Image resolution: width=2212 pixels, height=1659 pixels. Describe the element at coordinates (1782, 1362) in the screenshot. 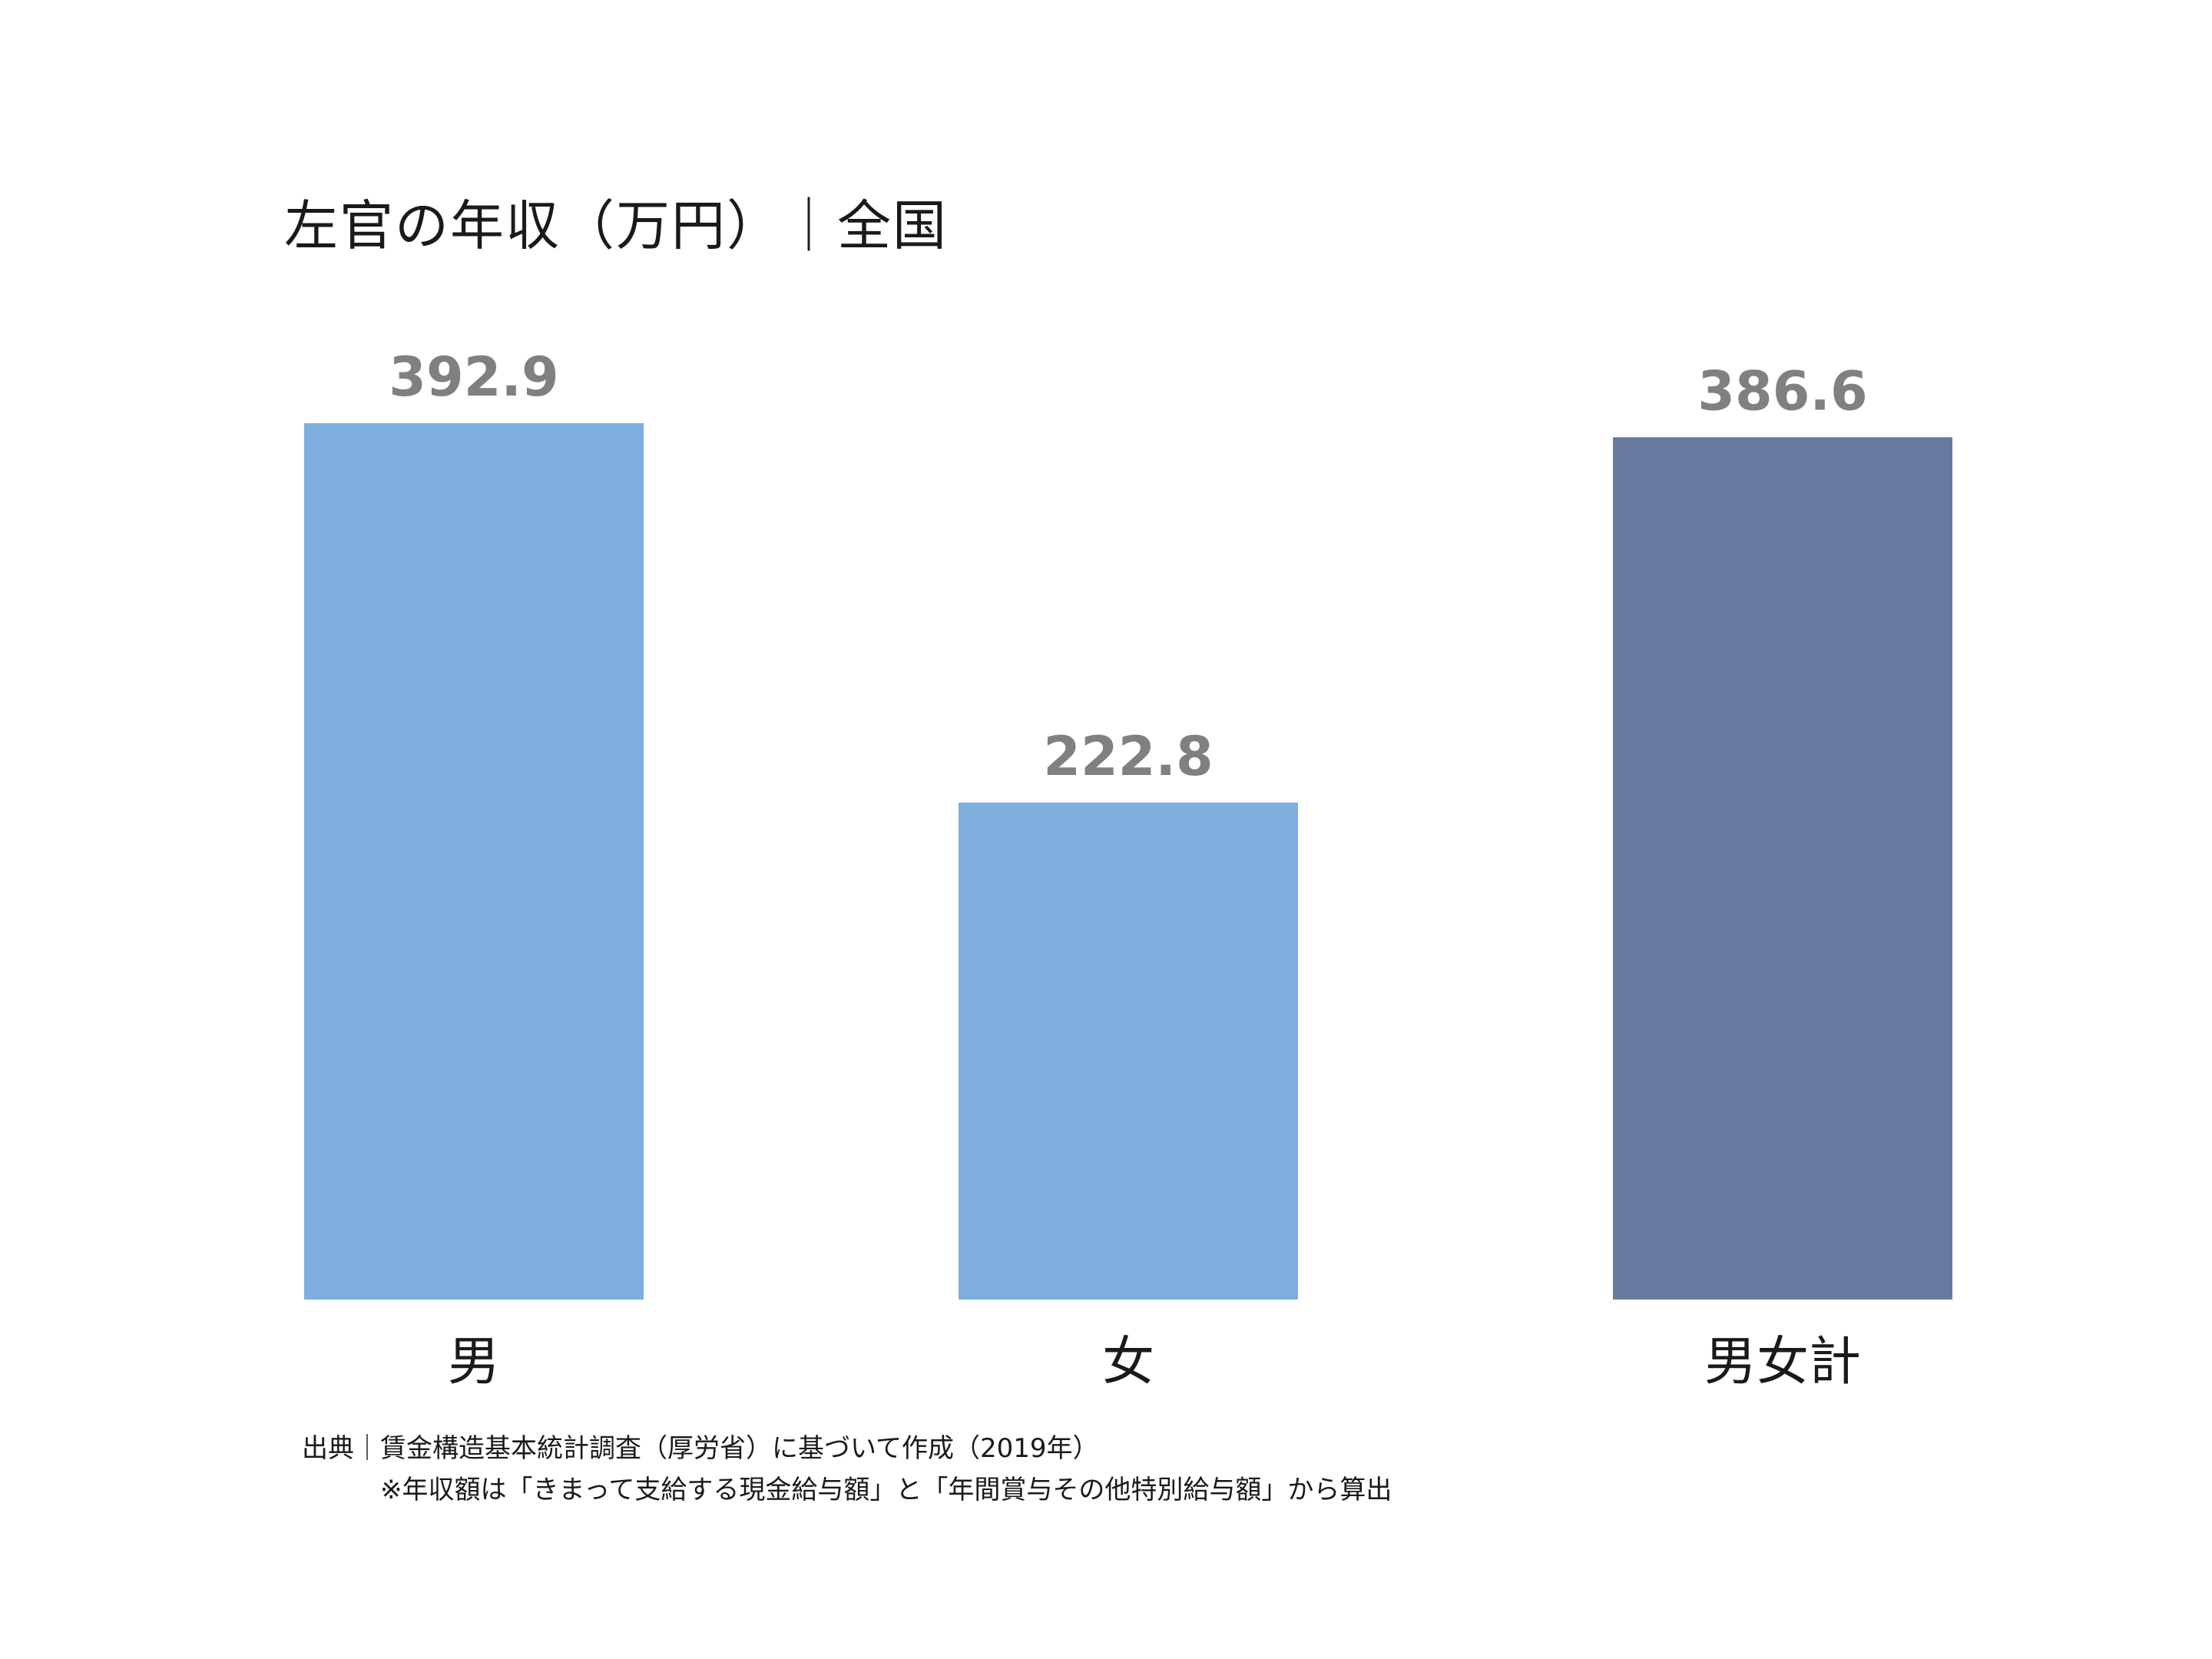

I see `category-label-3: 男女計` at that location.